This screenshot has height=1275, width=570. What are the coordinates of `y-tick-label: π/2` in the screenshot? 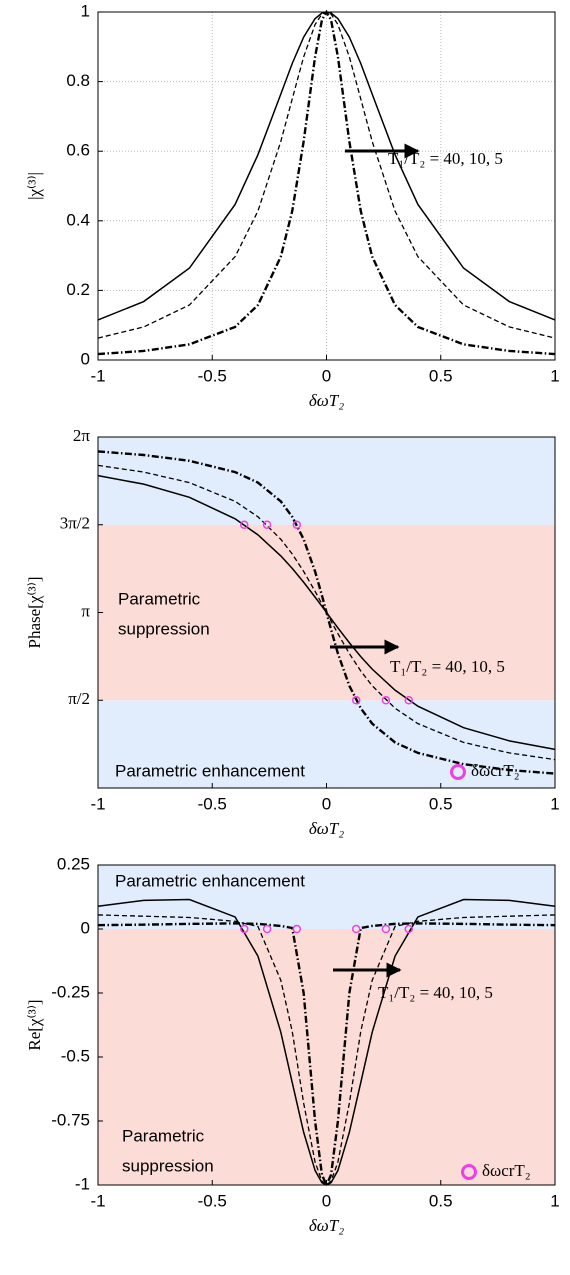 It's located at (79, 698).